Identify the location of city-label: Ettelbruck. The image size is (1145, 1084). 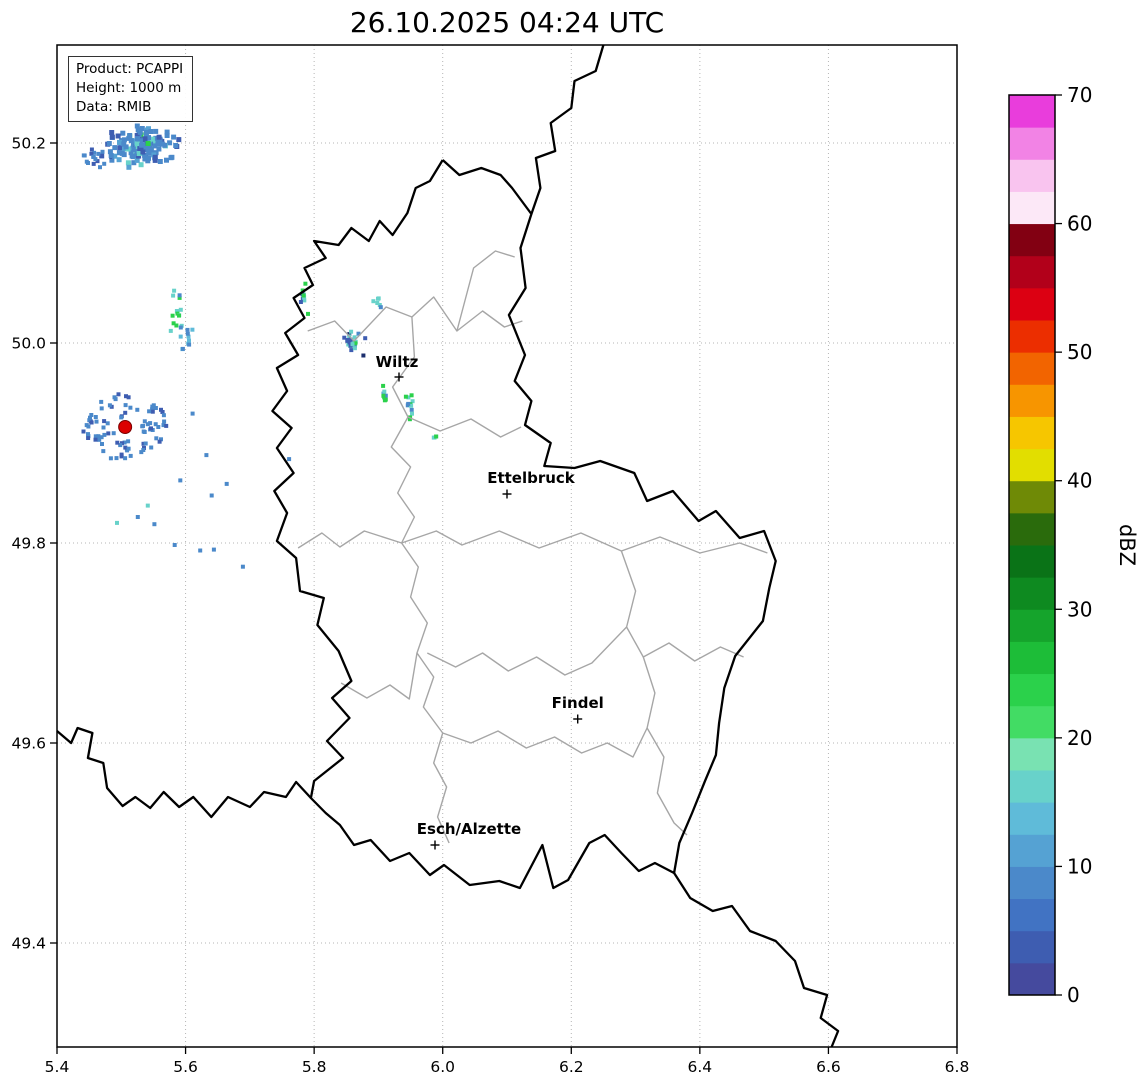
(531, 478).